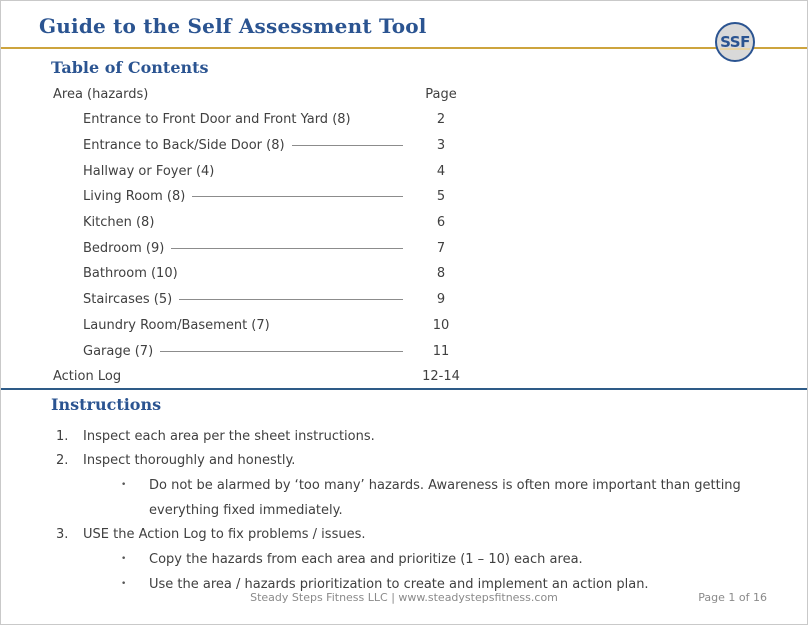 This screenshot has width=808, height=625. What do you see at coordinates (262, 95) in the screenshot?
I see `toc-column-headers: Area (hazards) Page` at bounding box center [262, 95].